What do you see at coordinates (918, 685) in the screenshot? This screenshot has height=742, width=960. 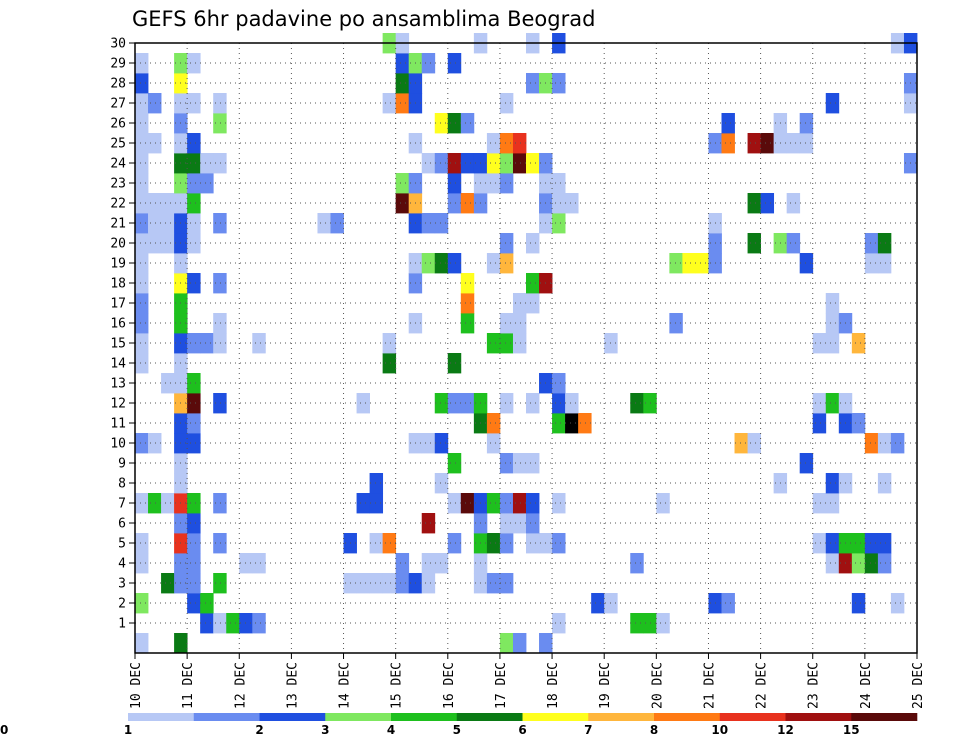 I see `x-tick-label: 25 DEC` at bounding box center [918, 685].